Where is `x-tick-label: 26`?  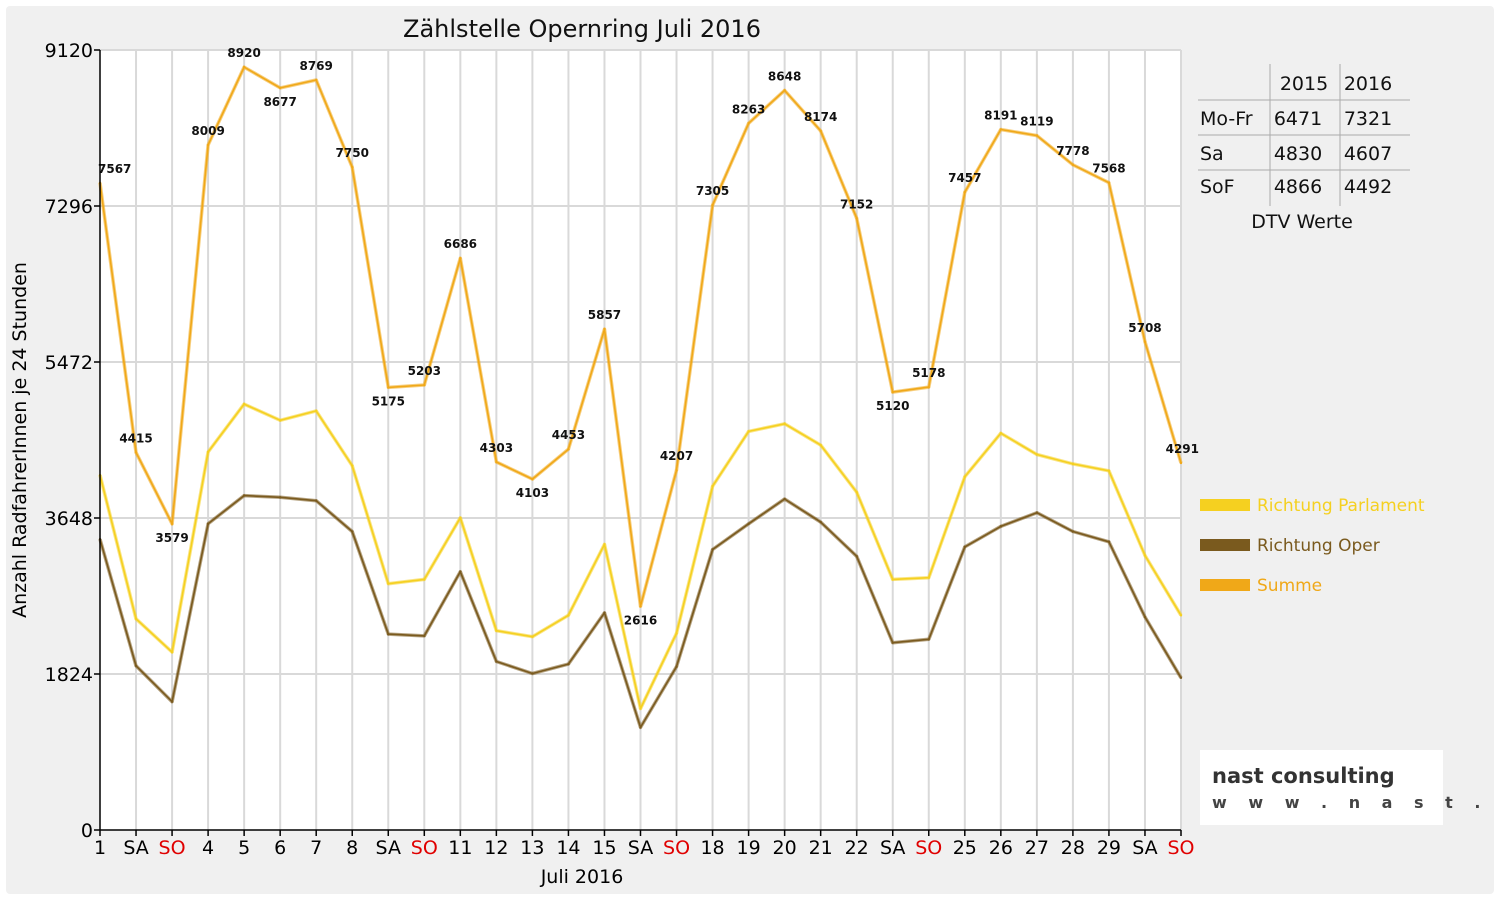 x-tick-label: 26 is located at coordinates (1001, 848).